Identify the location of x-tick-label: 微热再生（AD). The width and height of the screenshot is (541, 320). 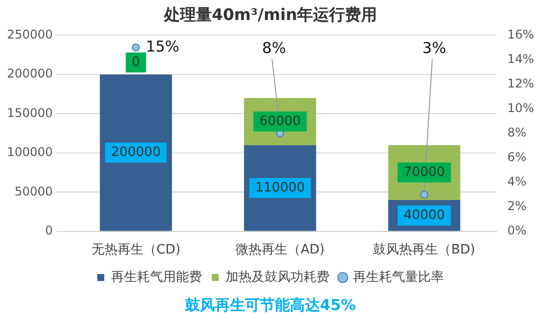
(280, 250).